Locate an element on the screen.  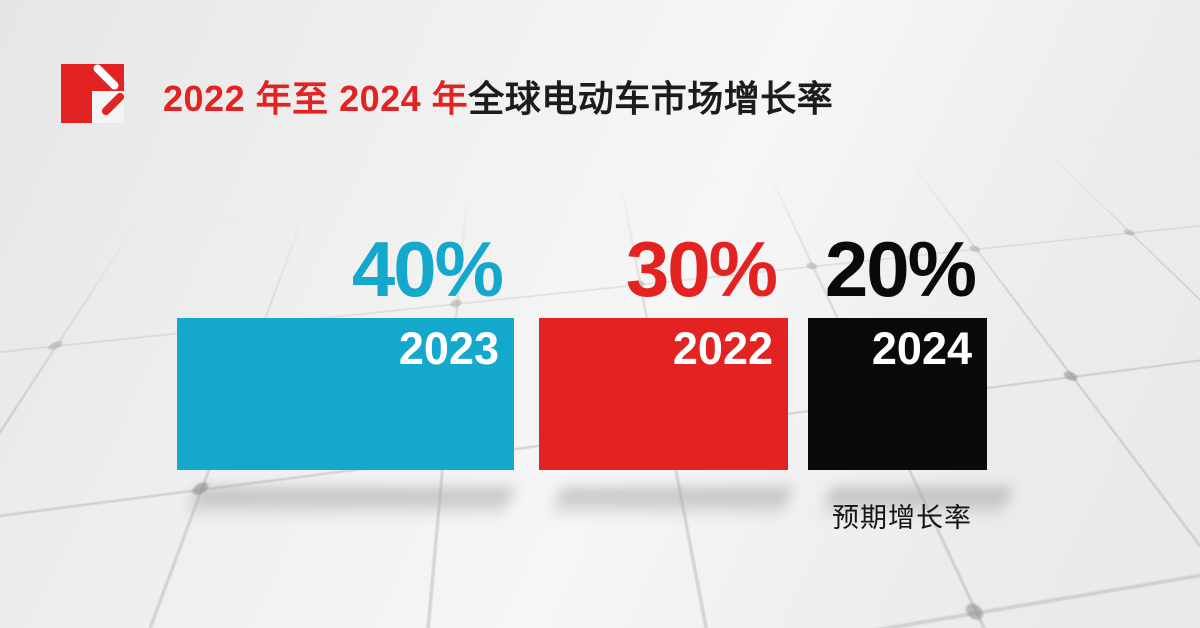
page-title: 2022 年至 2024 年全球电动车市场增长率 is located at coordinates (498, 96).